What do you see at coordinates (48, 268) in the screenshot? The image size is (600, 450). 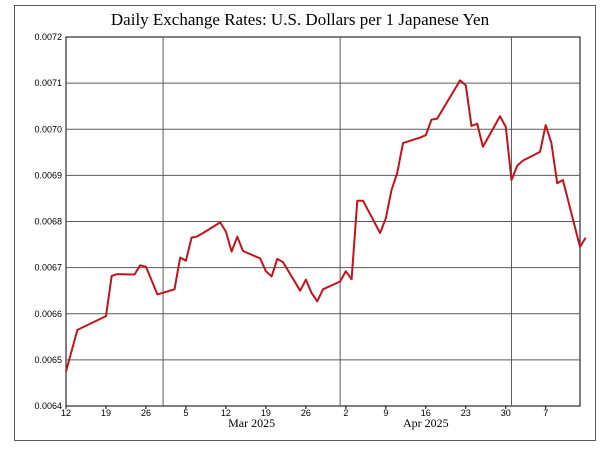 I see `y-tick-label: 0.0067` at bounding box center [48, 268].